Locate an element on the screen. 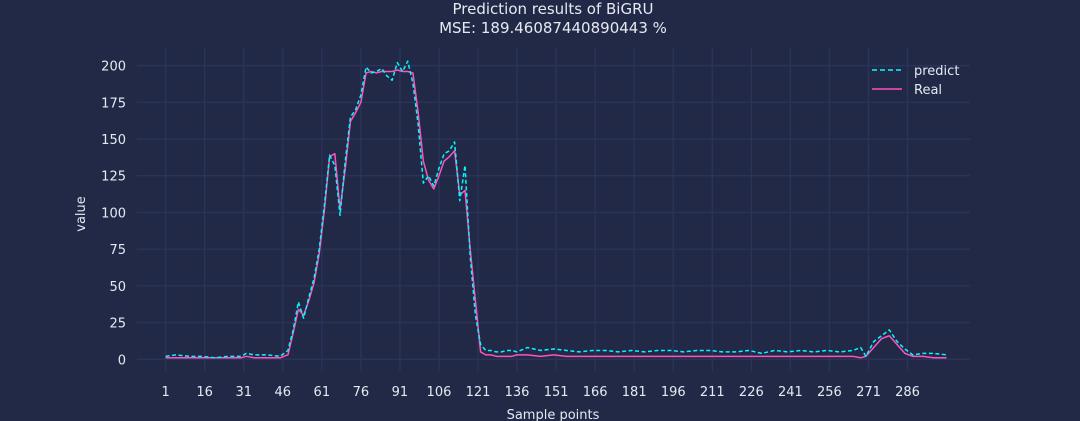 Image resolution: width=1080 pixels, height=421 pixels. x-tick-label: 46 is located at coordinates (283, 392).